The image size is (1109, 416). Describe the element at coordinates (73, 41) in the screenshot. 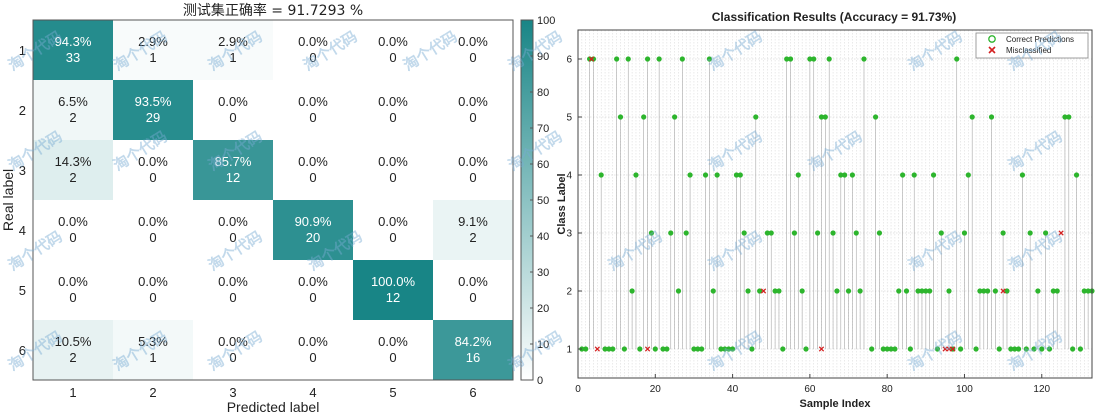

I see `cell-percent-label: 94.3%` at that location.